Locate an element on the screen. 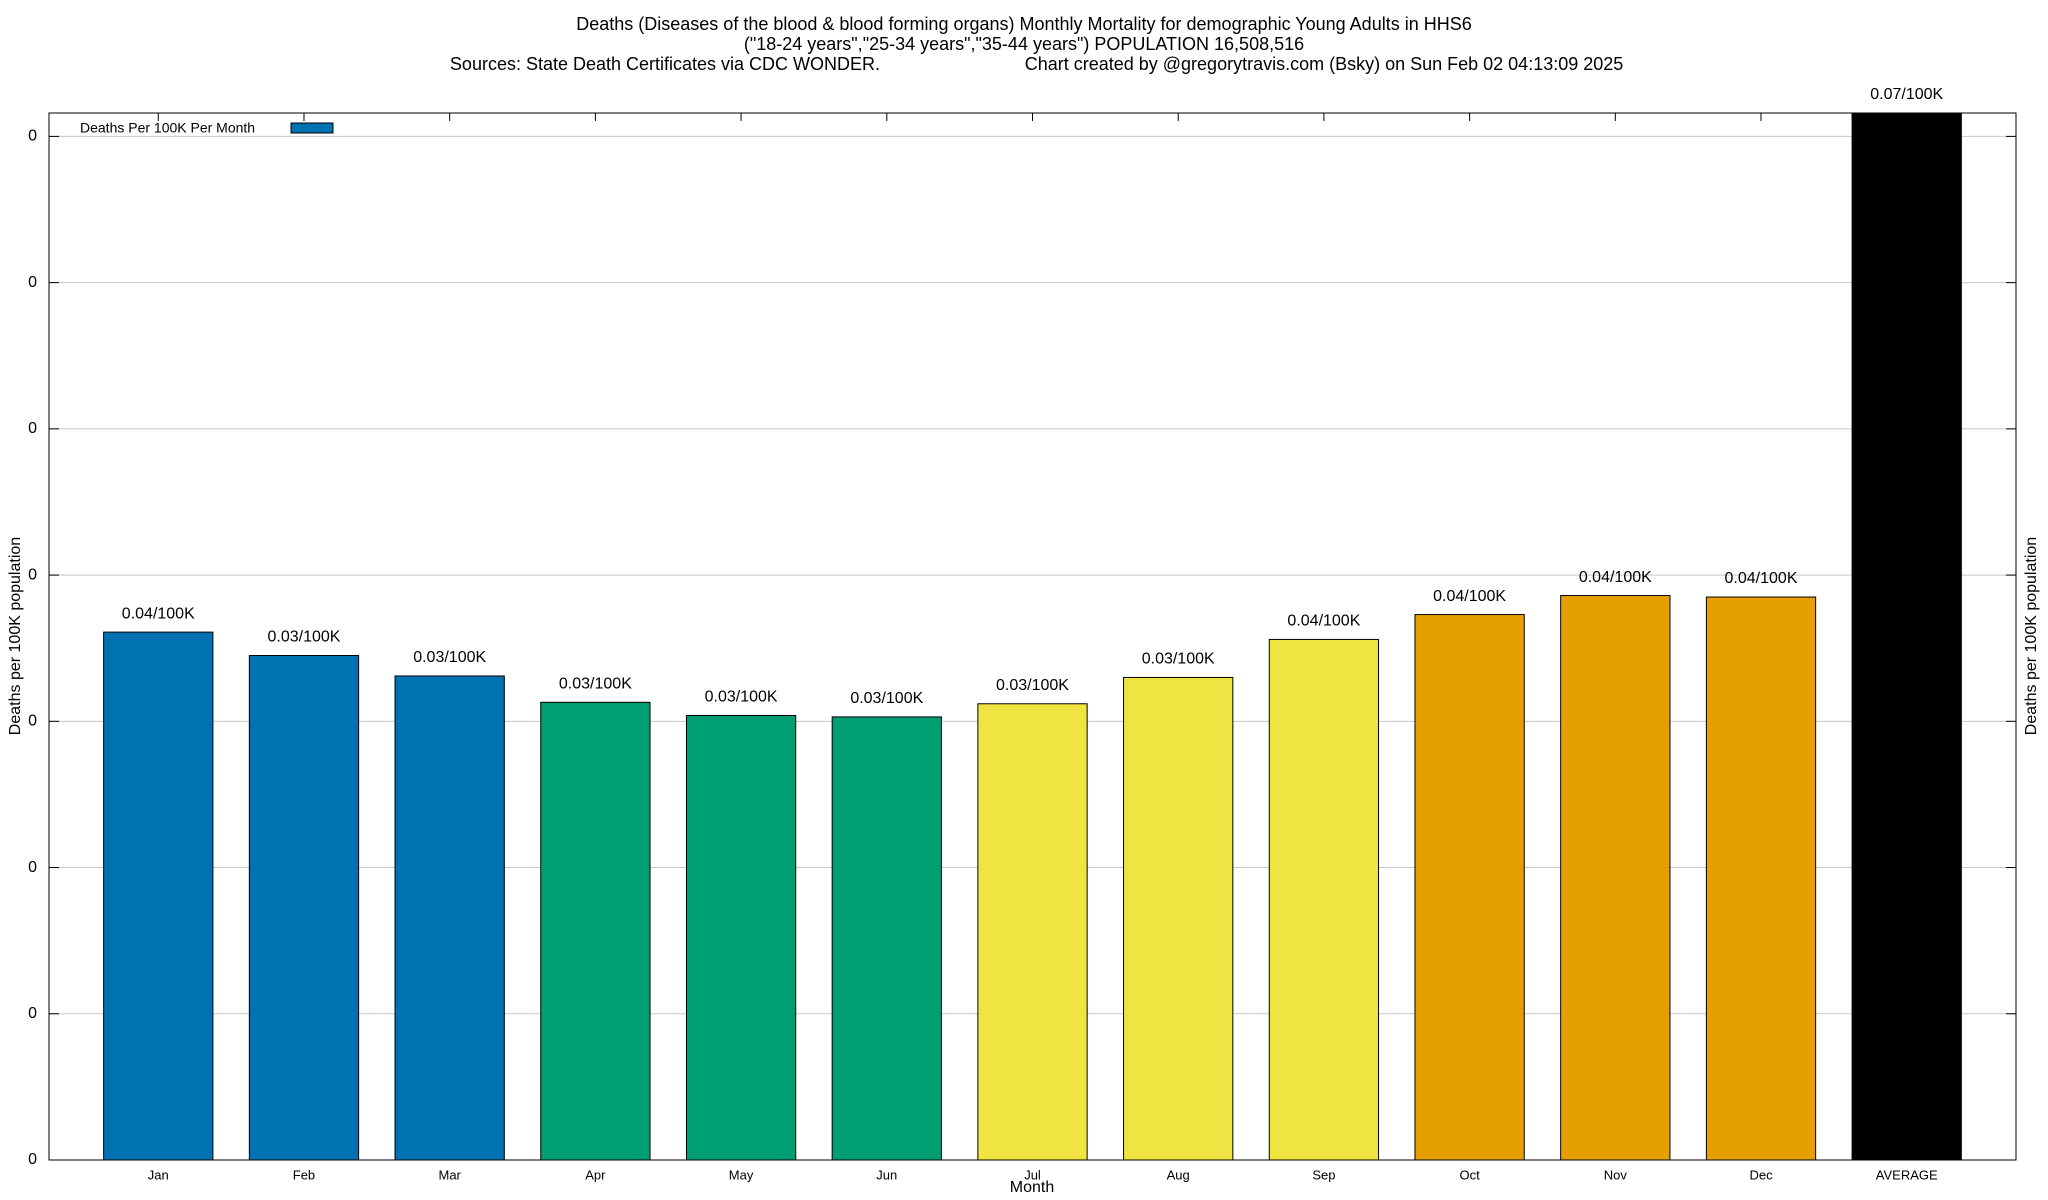 Image resolution: width=2048 pixels, height=1200 pixels. x-axis-label: Month is located at coordinates (1032, 1187).